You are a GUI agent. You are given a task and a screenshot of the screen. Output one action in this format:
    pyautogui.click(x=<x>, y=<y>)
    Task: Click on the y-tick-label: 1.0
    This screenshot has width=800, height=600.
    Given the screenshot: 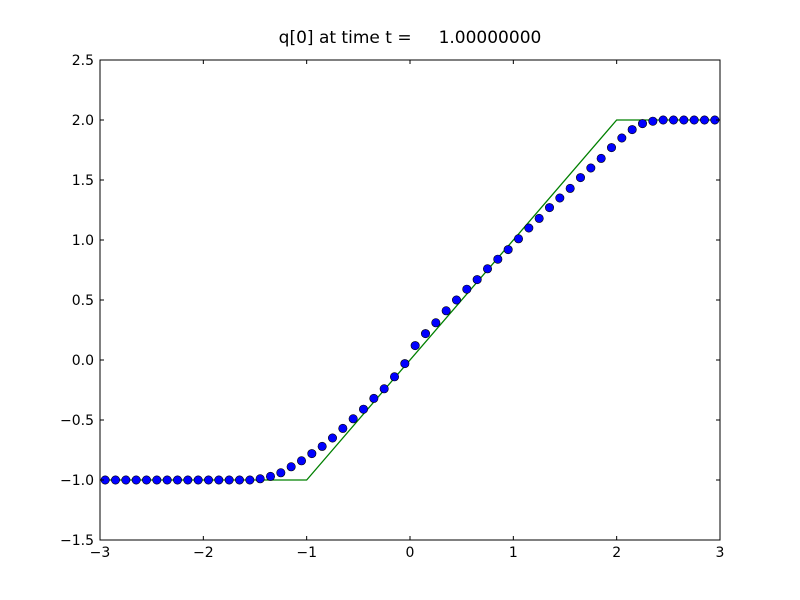 What is the action you would take?
    pyautogui.click(x=83, y=241)
    